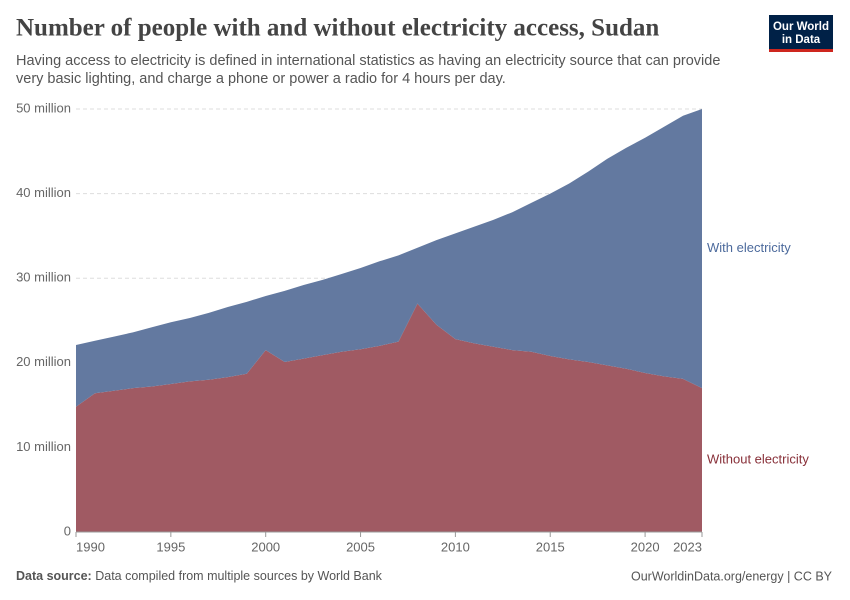 Image resolution: width=850 pixels, height=600 pixels. I want to click on x-tick-label: 2015, so click(550, 546).